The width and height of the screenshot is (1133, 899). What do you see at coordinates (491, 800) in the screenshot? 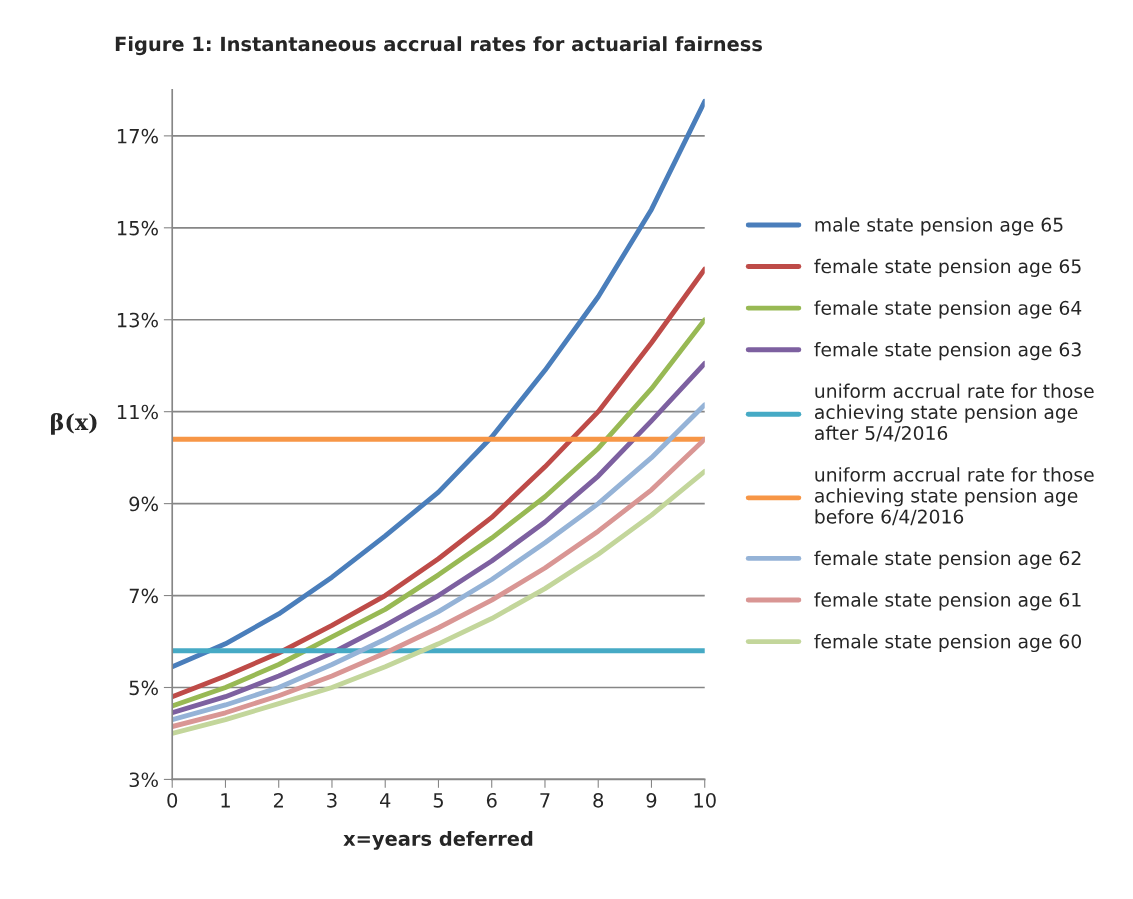
I see `x-tick-label: 6` at bounding box center [491, 800].